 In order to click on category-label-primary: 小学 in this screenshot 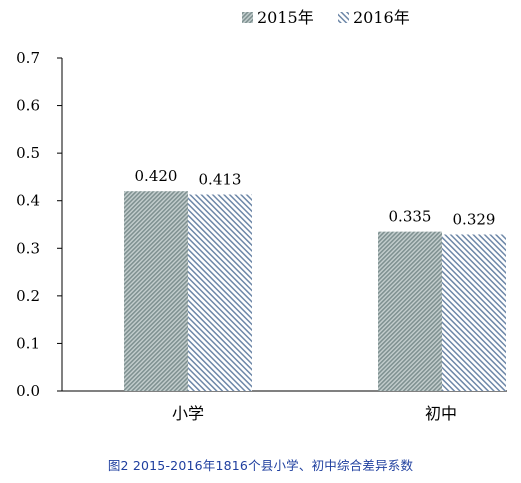, I will do `click(188, 413)`.